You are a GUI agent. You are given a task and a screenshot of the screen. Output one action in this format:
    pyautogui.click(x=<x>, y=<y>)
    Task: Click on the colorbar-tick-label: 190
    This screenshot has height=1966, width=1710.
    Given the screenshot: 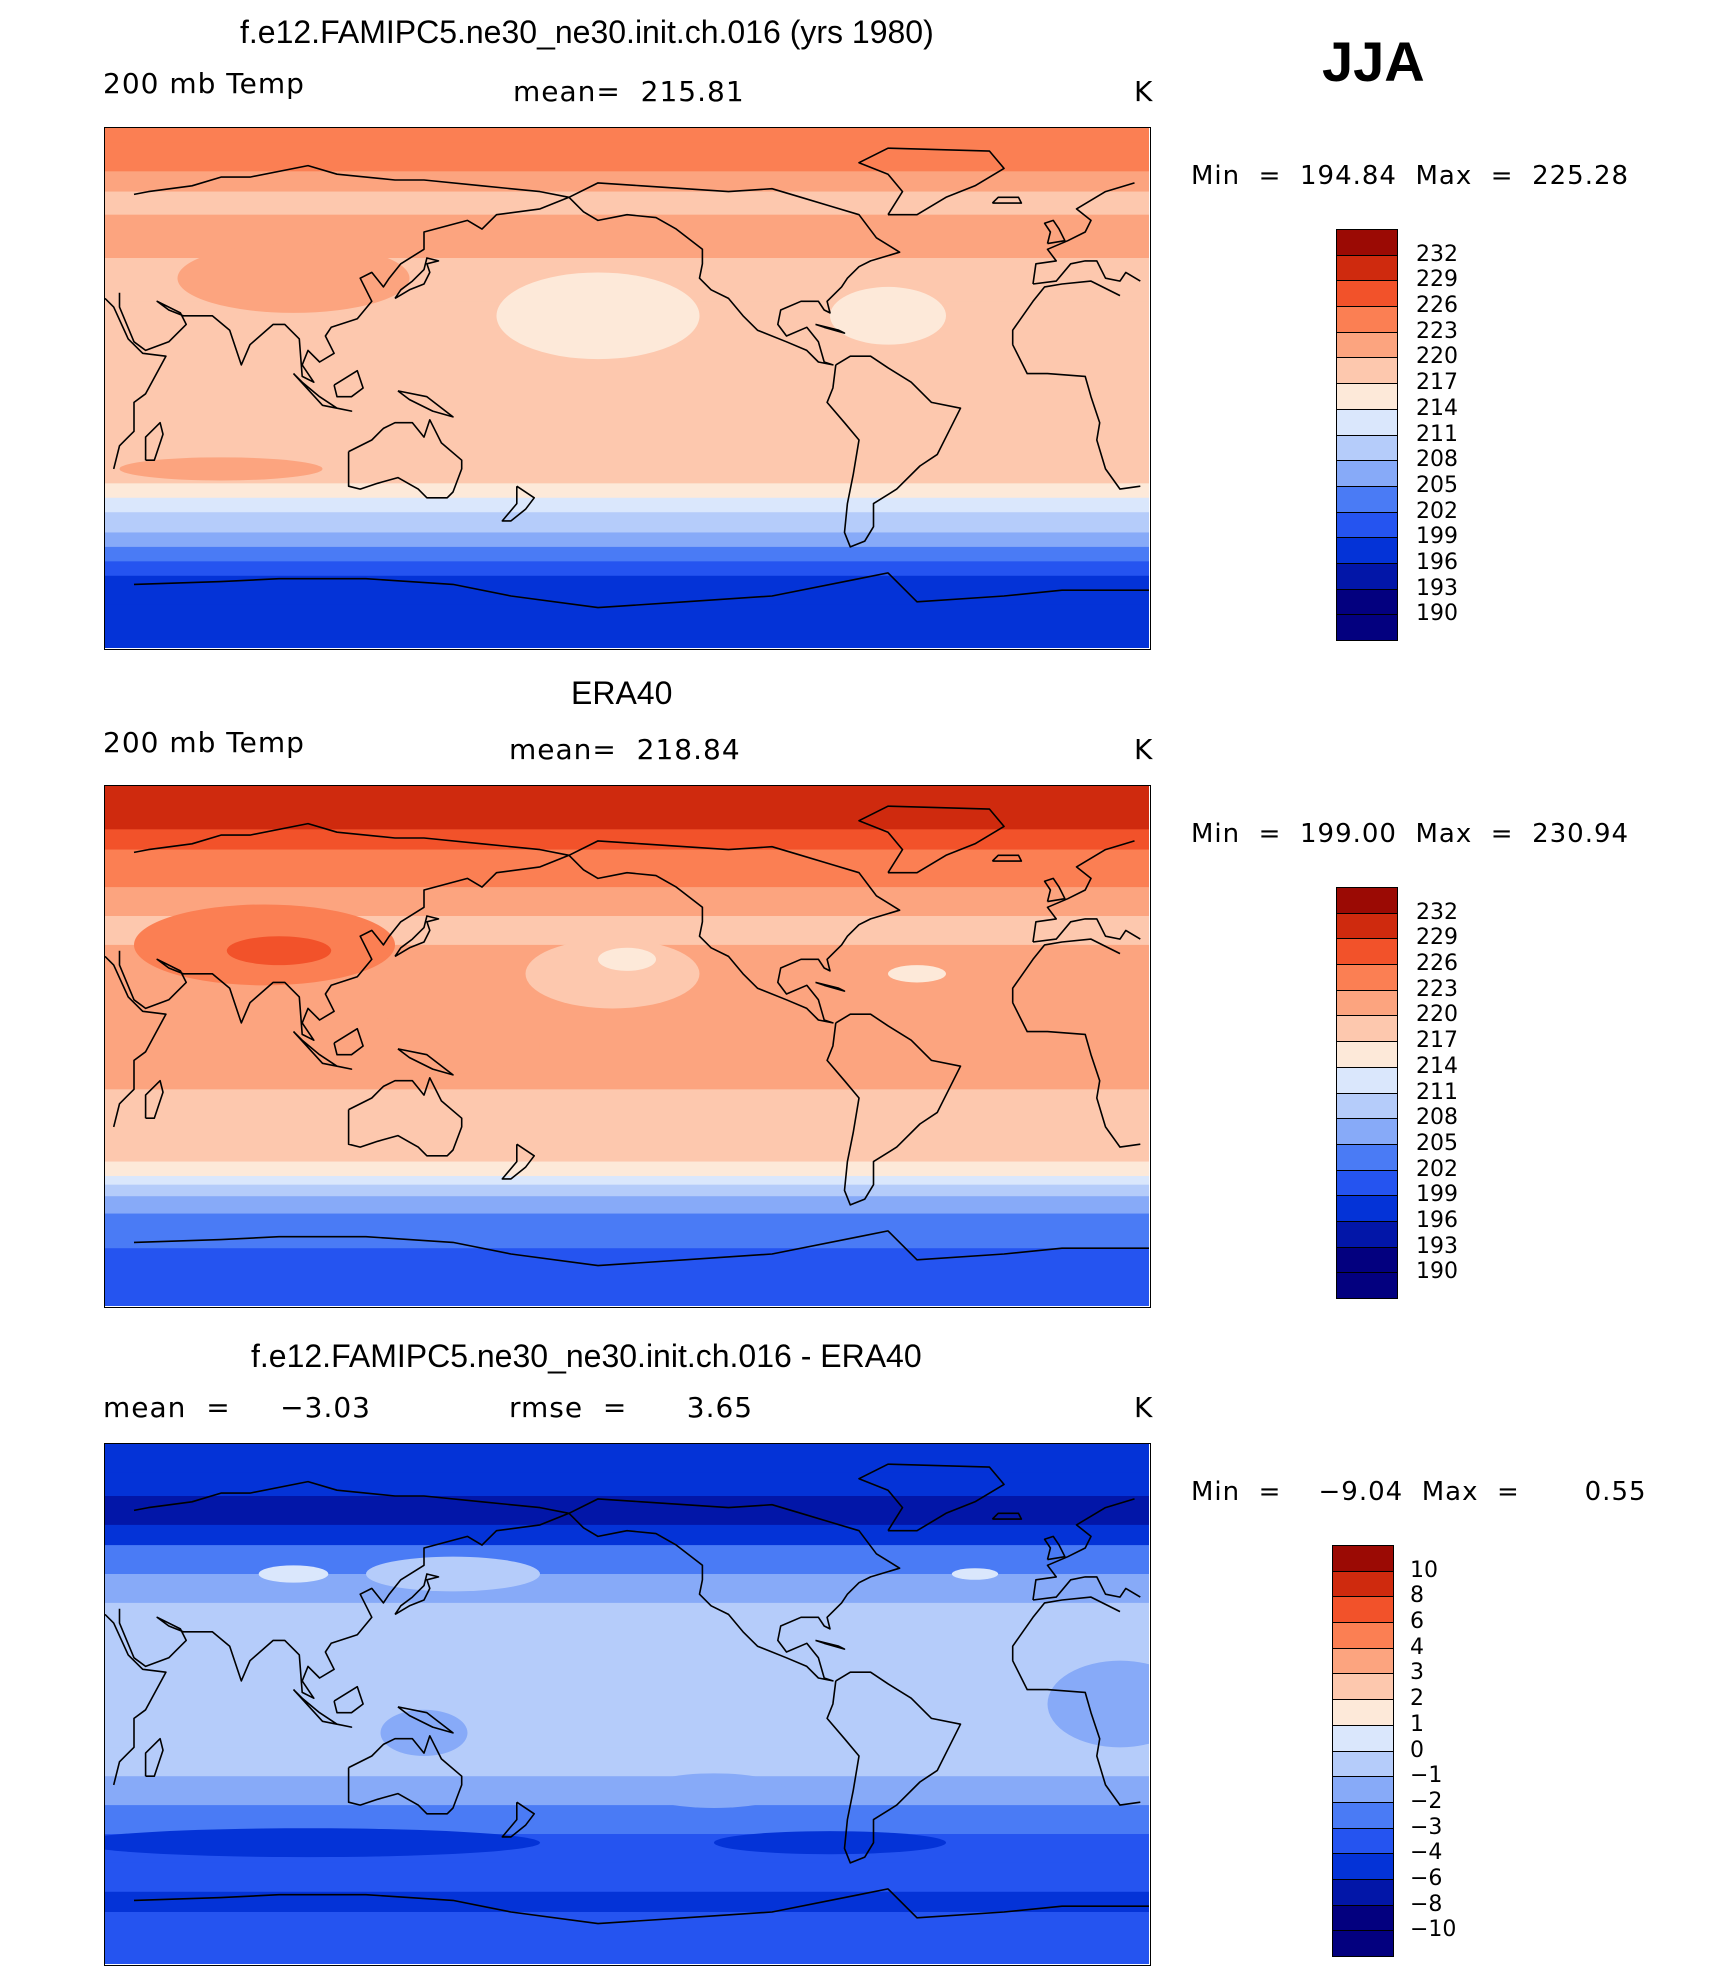 What is the action you would take?
    pyautogui.click(x=1437, y=614)
    